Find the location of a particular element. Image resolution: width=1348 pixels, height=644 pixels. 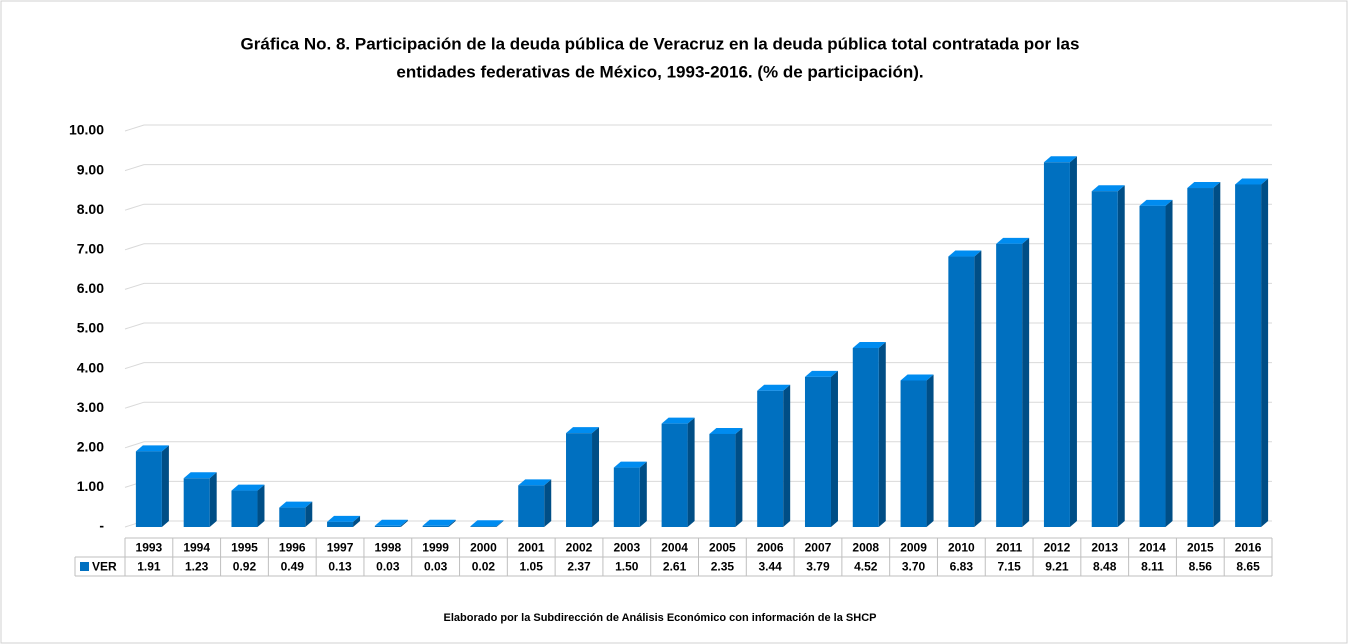

table-value: 8.11 is located at coordinates (1152, 567).